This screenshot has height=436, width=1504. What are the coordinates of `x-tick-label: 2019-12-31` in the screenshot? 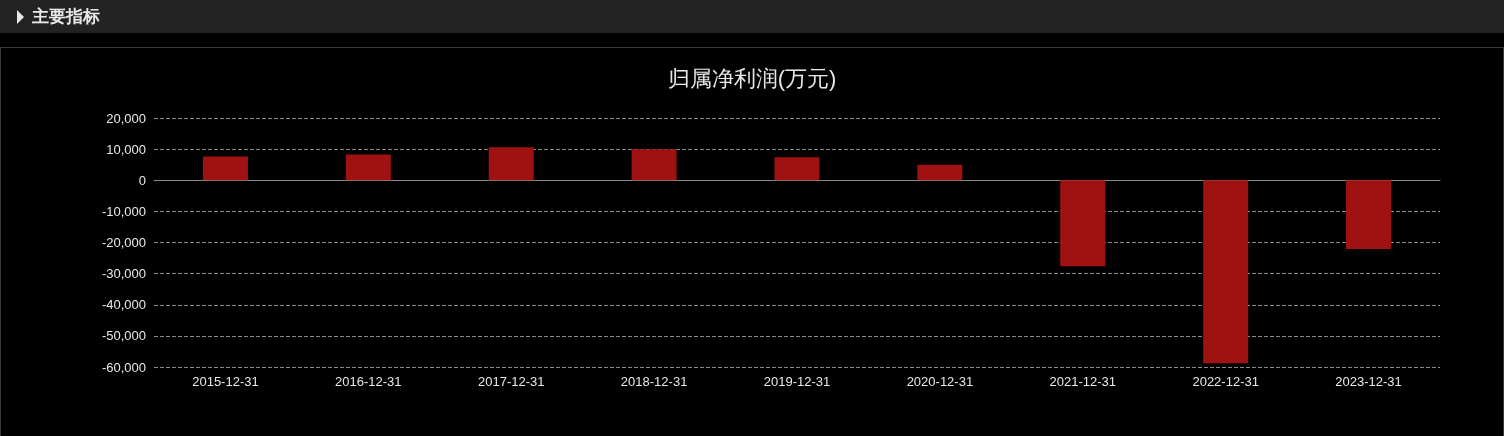 It's located at (797, 381).